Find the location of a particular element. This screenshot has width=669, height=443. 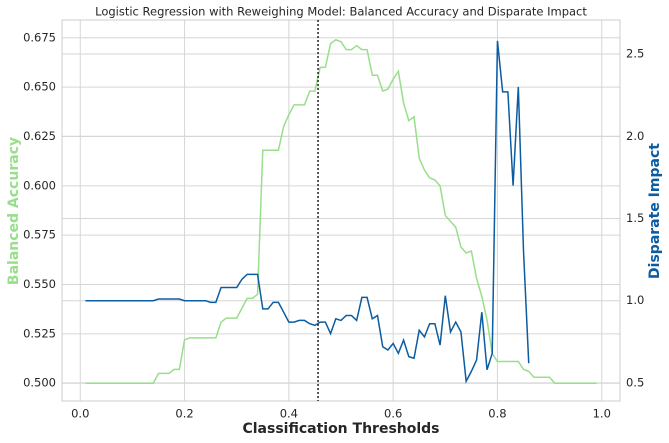

y-tick-label: 0.675 is located at coordinates (39, 37).